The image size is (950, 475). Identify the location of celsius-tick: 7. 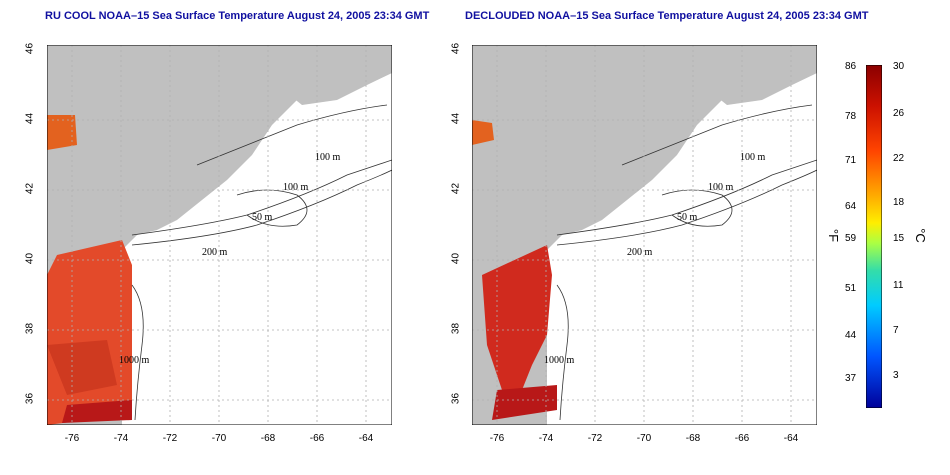
(896, 330).